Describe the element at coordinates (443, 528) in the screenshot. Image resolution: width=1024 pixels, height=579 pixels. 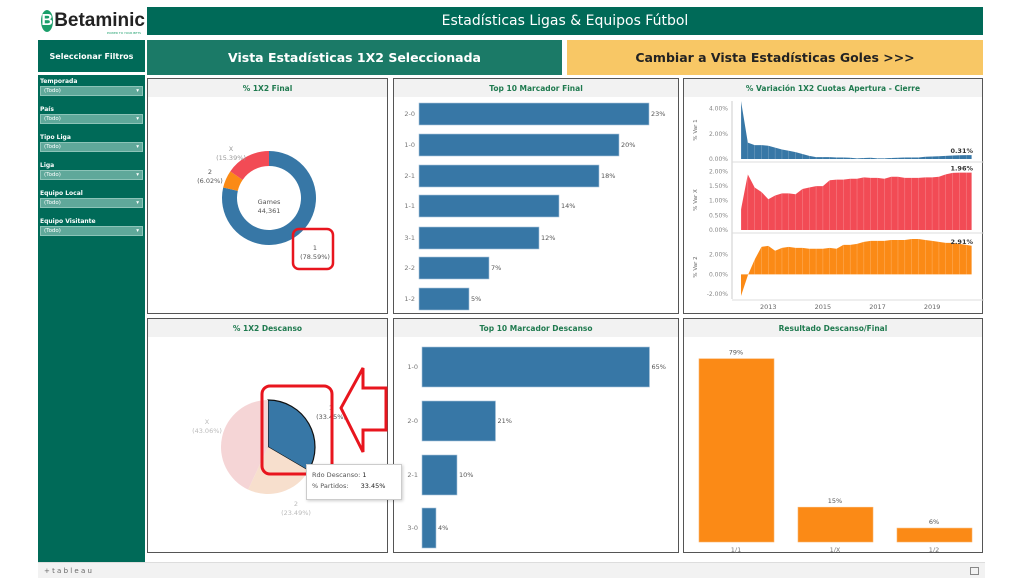
I see `value-label: 4%` at that location.